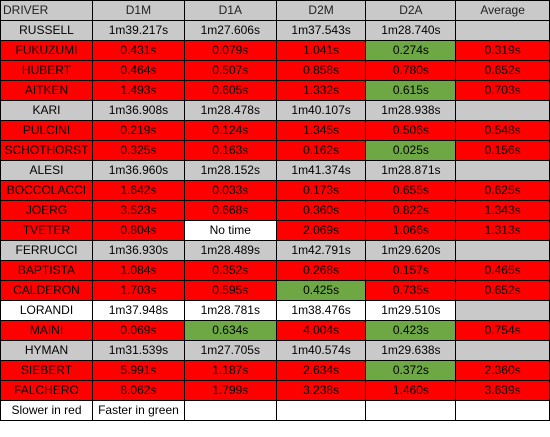  Describe the element at coordinates (46, 350) in the screenshot. I see `driver-name-cell: HYMAN` at that location.